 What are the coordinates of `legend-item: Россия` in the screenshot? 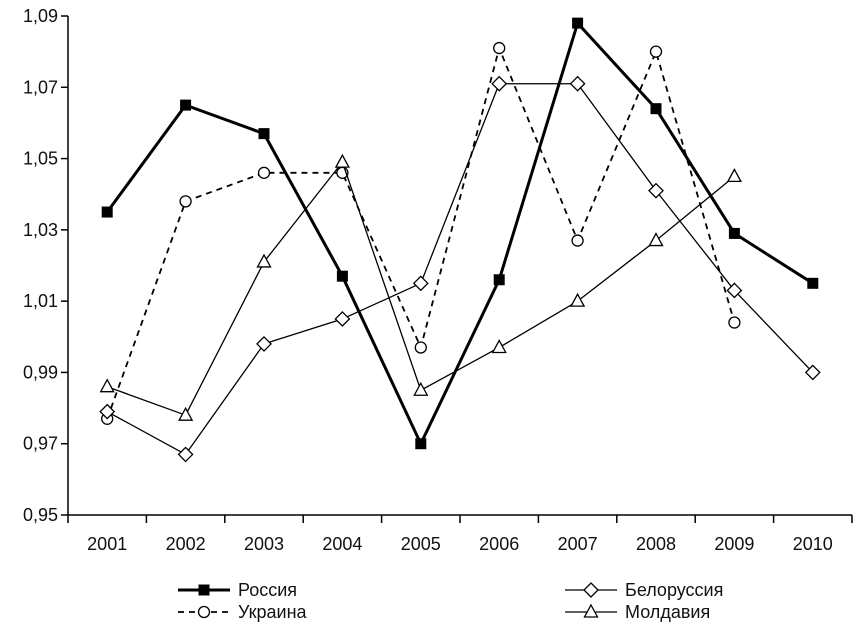 It's located at (237, 590).